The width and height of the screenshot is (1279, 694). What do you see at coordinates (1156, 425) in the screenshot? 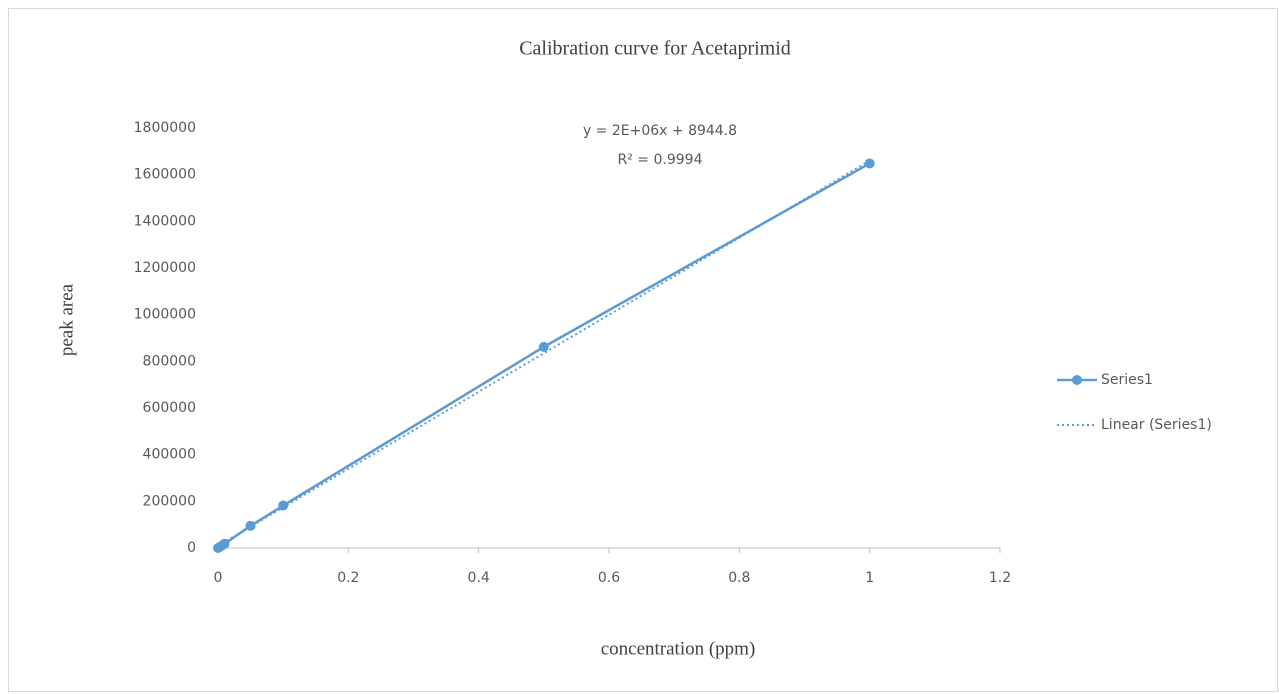
I see `legend-label: Linear (Series1)` at bounding box center [1156, 425].